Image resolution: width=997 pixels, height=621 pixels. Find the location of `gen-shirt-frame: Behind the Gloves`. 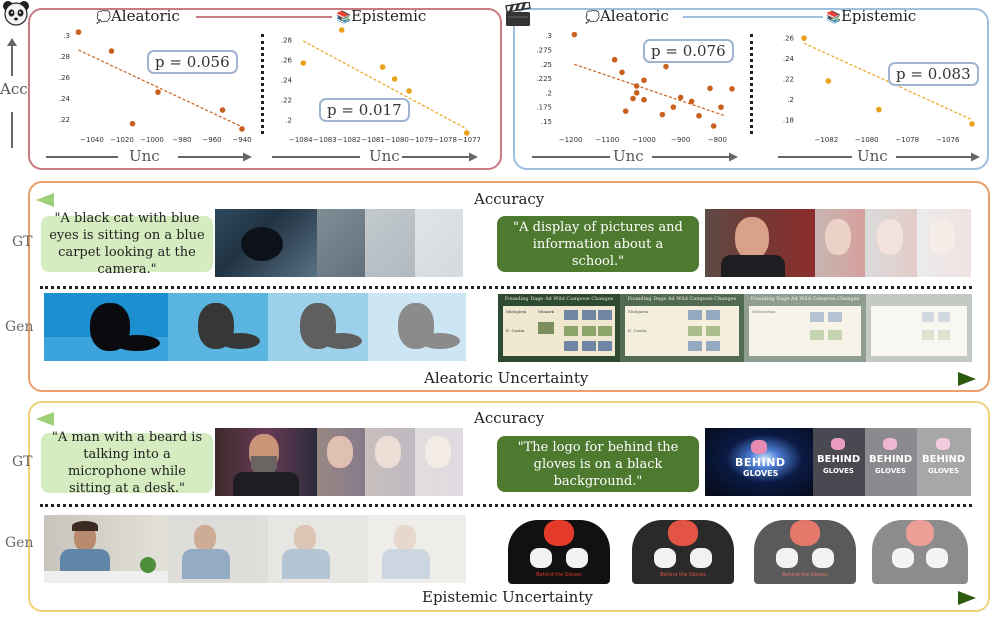

gen-shirt-frame: Behind the Gloves is located at coordinates (559, 548).